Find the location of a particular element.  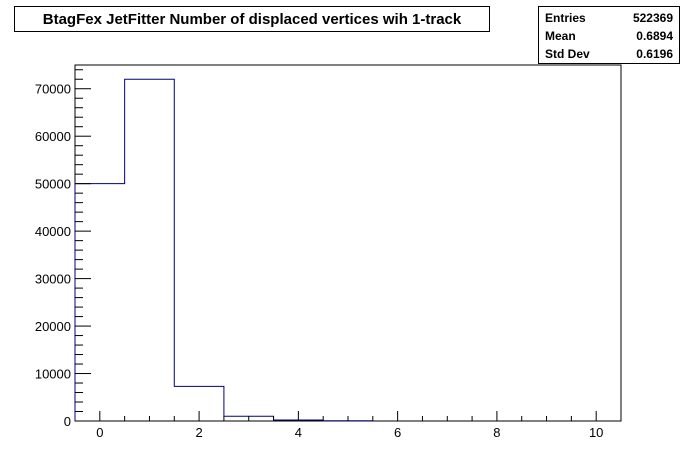

stats-entries-value: 522369 is located at coordinates (652, 18).